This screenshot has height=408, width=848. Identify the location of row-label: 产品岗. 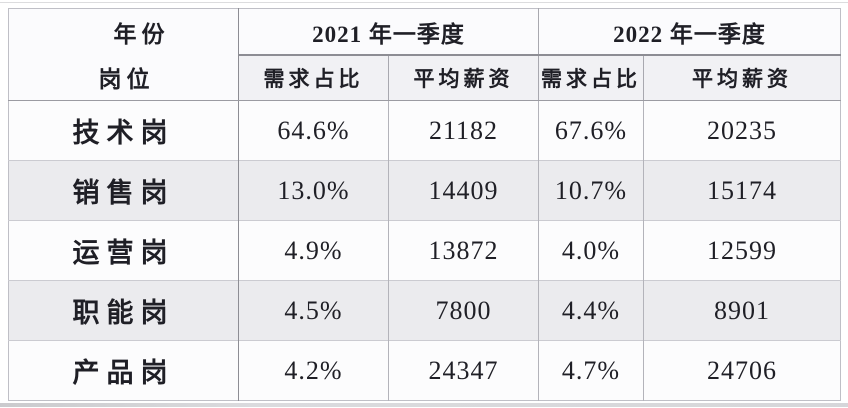
(123, 370).